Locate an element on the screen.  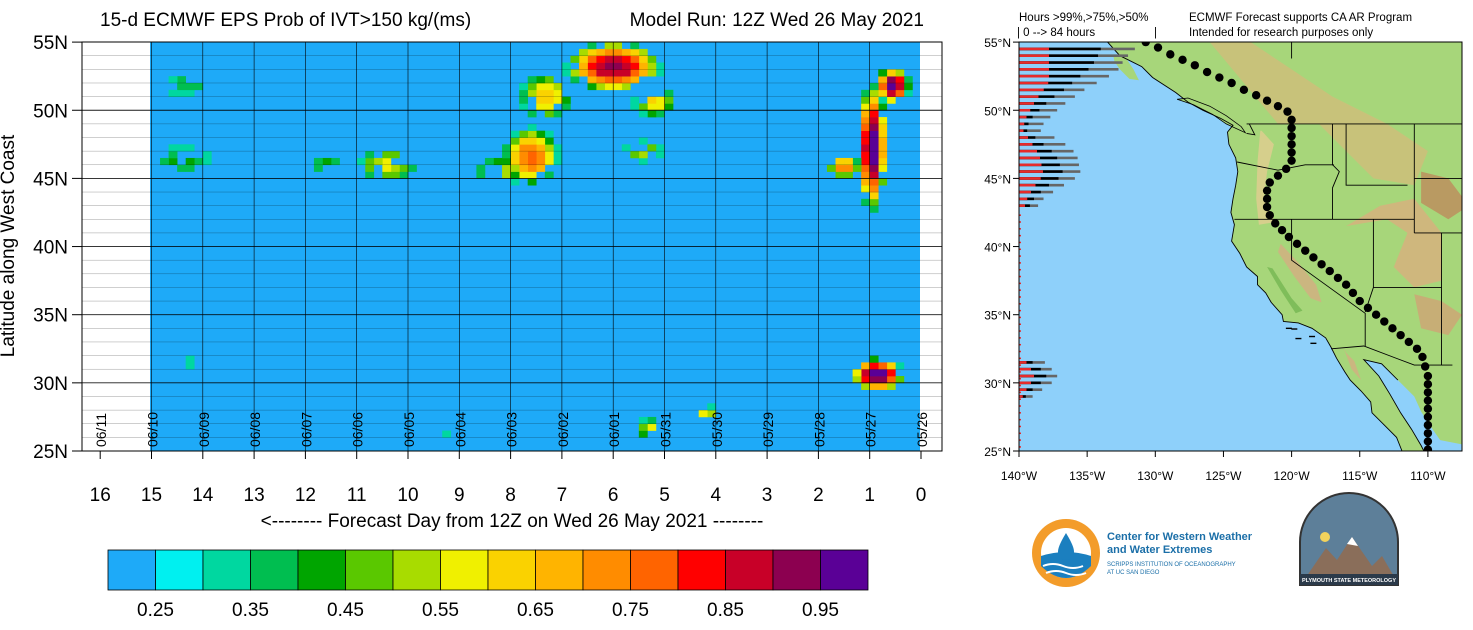
border-line is located at coordinates (1285, 166).